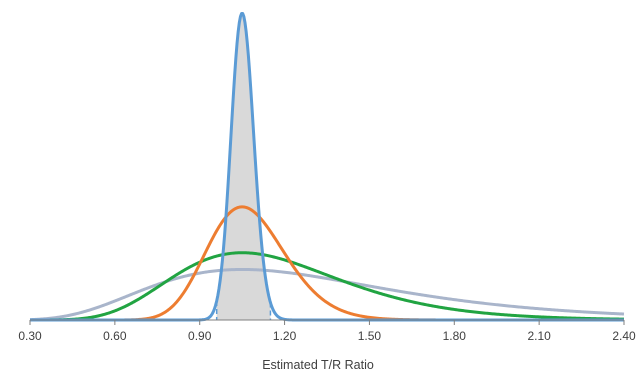 Image resolution: width=638 pixels, height=376 pixels. I want to click on shade-layer, so click(243, 166).